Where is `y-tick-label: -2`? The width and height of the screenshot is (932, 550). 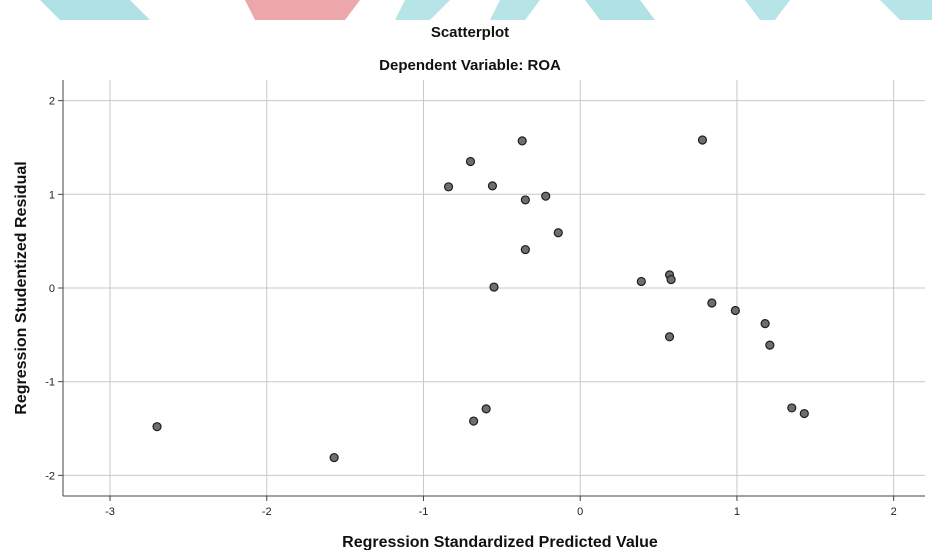
y-tick-label: -2 is located at coordinates (50, 476).